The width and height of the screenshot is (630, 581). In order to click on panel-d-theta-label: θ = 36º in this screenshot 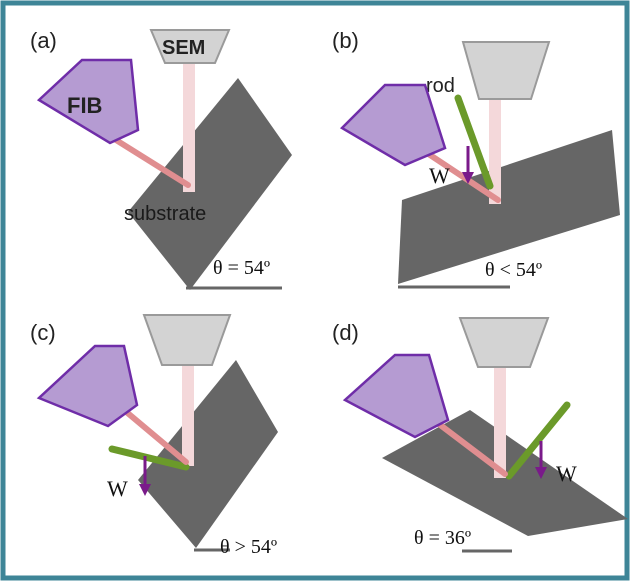, I will do `click(442, 538)`.